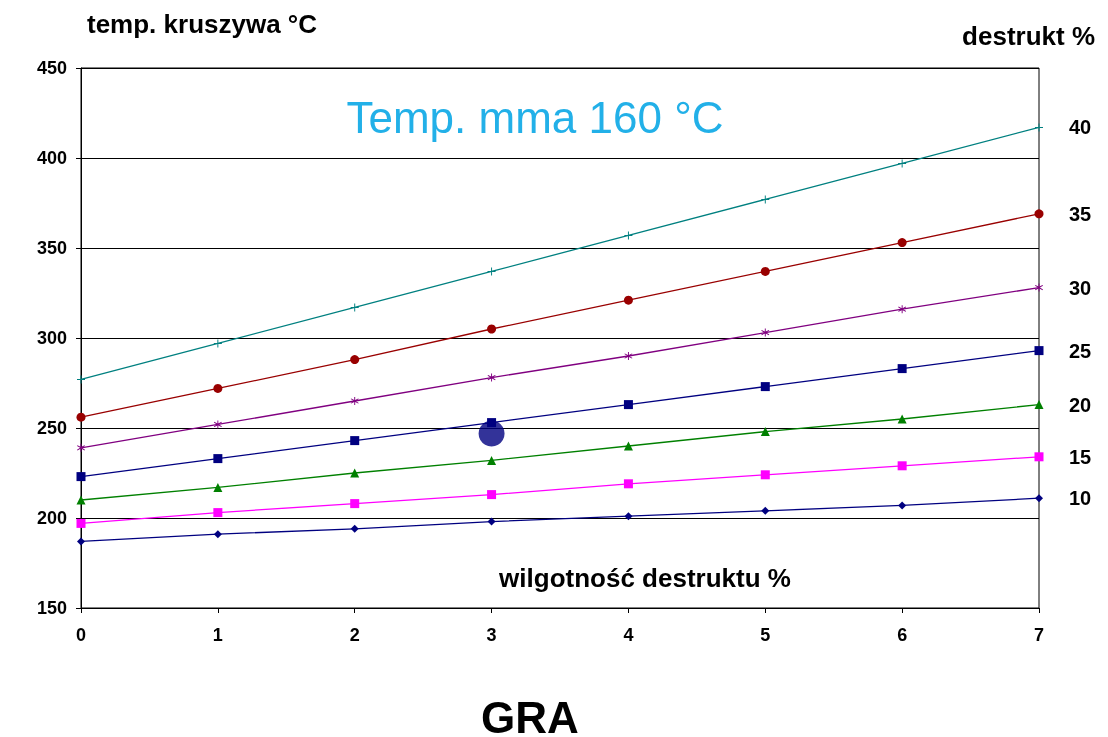 This screenshot has width=1108, height=737. What do you see at coordinates (902, 635) in the screenshot?
I see `x-tick-label: 6` at bounding box center [902, 635].